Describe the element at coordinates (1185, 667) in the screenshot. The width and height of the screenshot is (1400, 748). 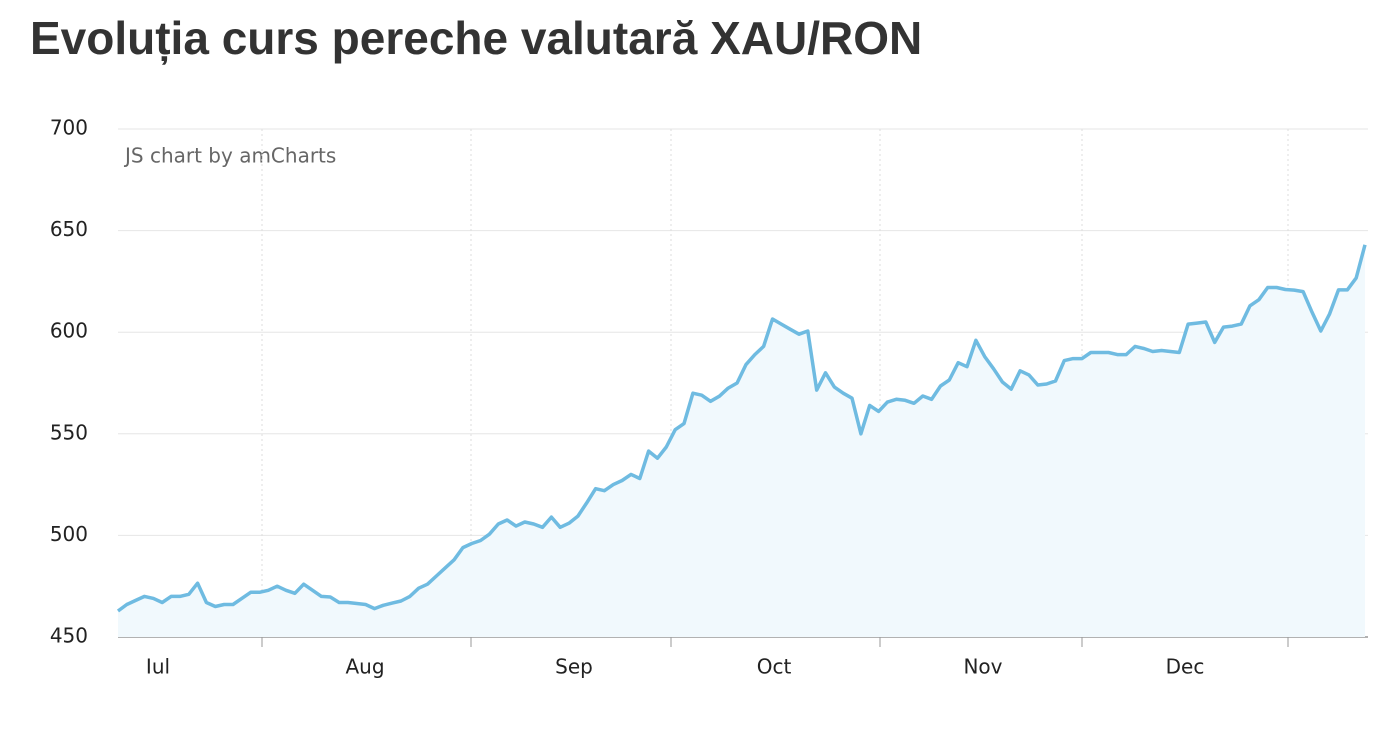
I see `x-tick-label: Dec` at that location.